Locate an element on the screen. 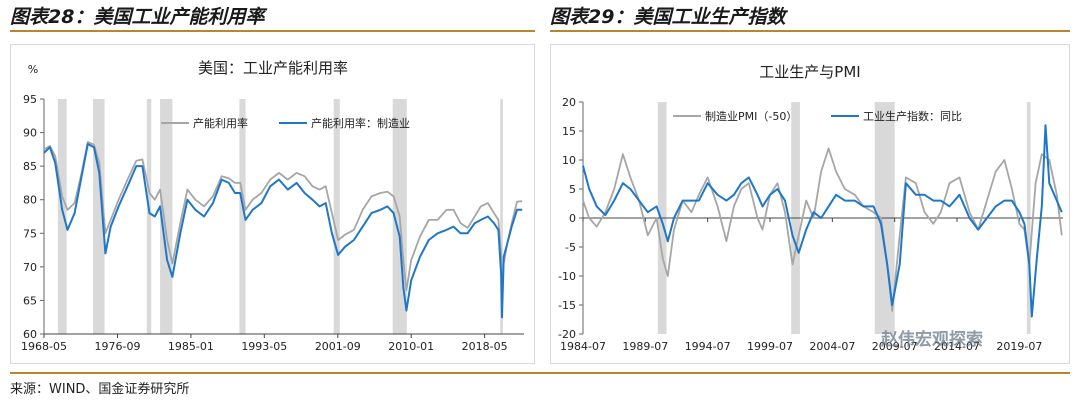 This screenshot has height=404, width=1080. x-tick-label: 1976-09 is located at coordinates (118, 346).